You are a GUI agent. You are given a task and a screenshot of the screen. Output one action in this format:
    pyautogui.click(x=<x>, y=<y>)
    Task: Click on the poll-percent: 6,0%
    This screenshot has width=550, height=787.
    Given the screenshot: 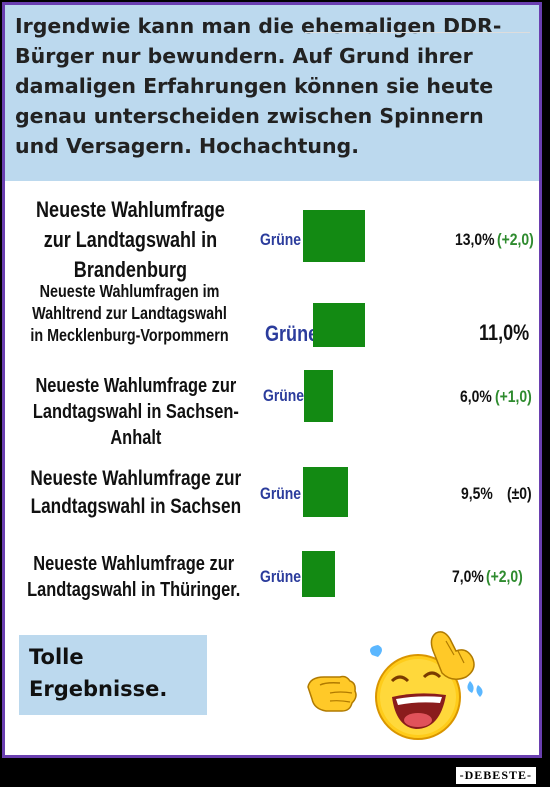 What is the action you would take?
    pyautogui.click(x=476, y=396)
    